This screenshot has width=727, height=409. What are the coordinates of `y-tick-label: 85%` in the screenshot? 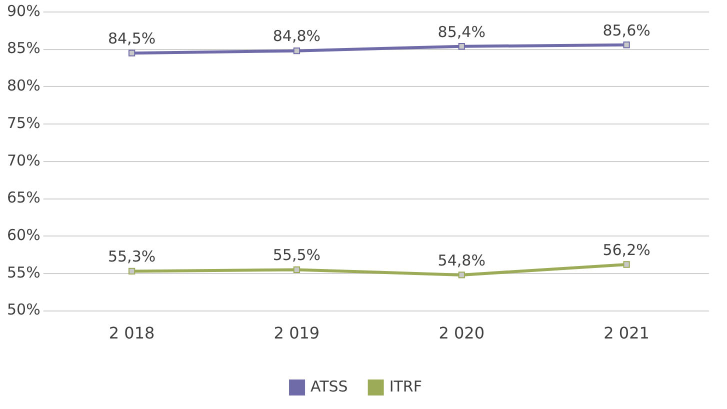 It's located at (23, 48).